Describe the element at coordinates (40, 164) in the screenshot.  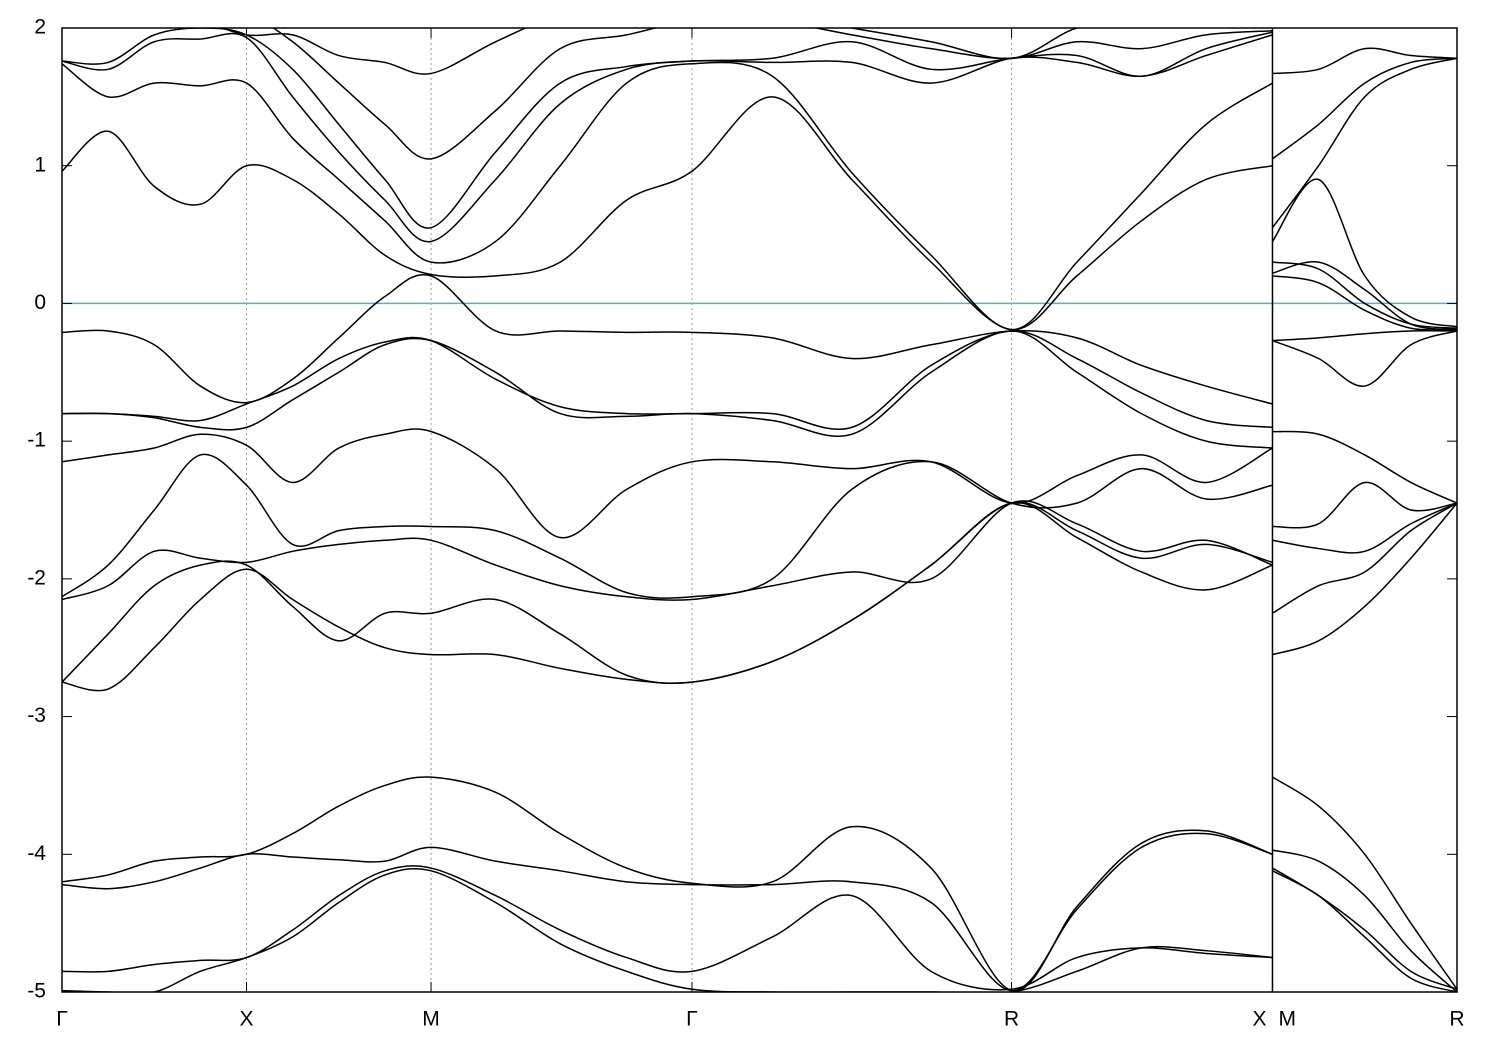
I see `y-tick-label: 1` at that location.